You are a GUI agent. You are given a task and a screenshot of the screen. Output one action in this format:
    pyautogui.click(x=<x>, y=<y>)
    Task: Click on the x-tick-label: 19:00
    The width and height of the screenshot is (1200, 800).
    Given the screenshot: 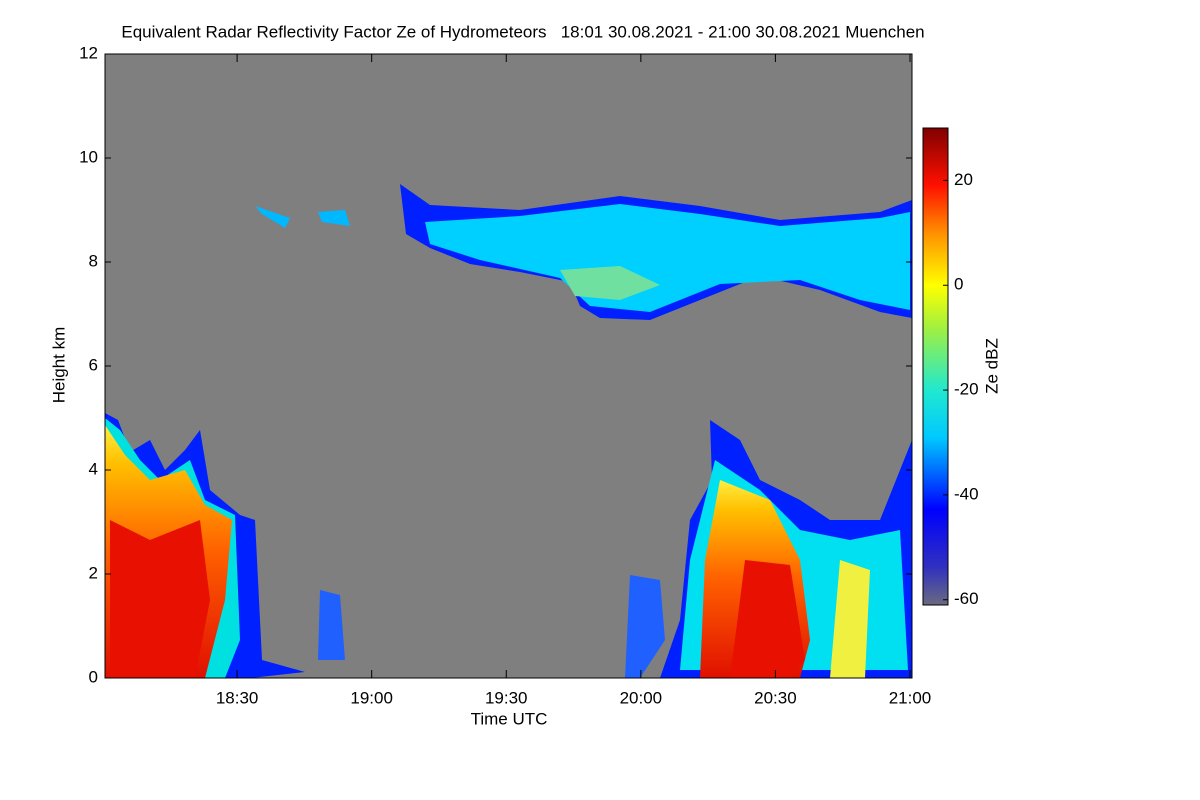 What is the action you would take?
    pyautogui.click(x=371, y=697)
    